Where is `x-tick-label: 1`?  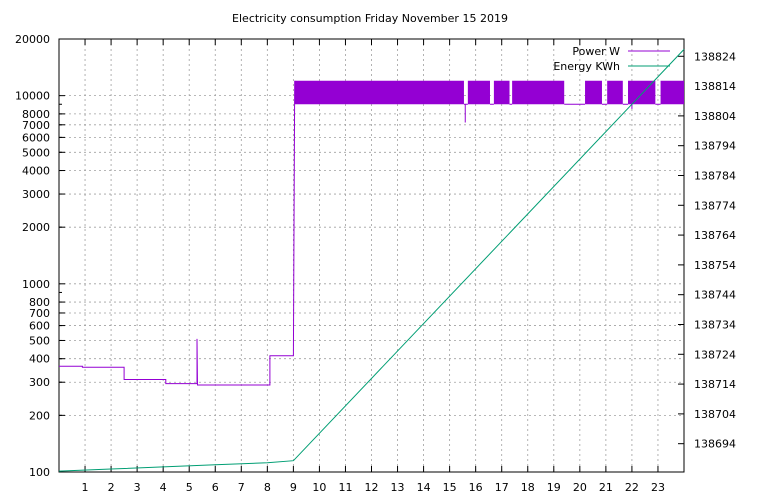 x-tick-label: 1 is located at coordinates (85, 487).